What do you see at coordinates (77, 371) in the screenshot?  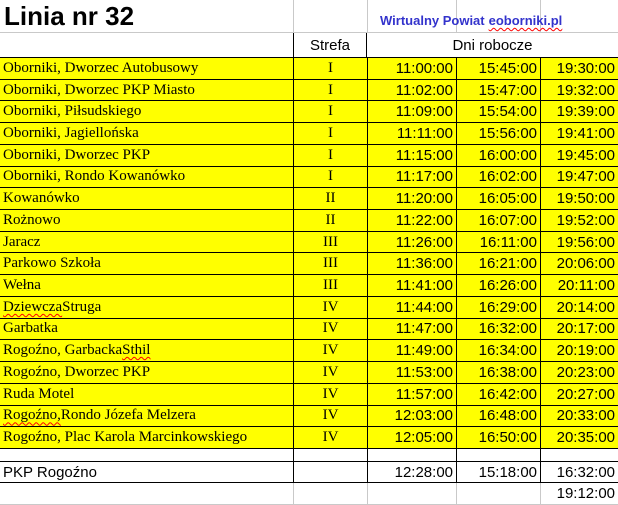 I see `stop-name-cell: Rogoźno, Dworzec PKP` at bounding box center [77, 371].